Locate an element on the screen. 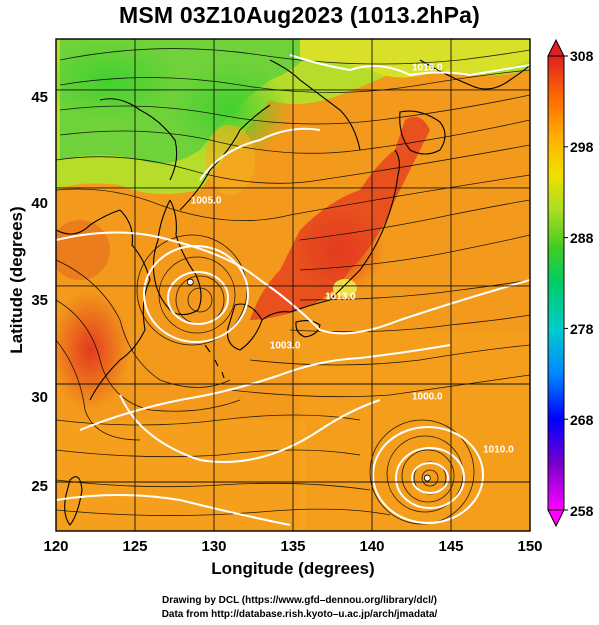 Image resolution: width=599 pixels, height=625 pixels. lon-tick-130: 130 is located at coordinates (214, 546).